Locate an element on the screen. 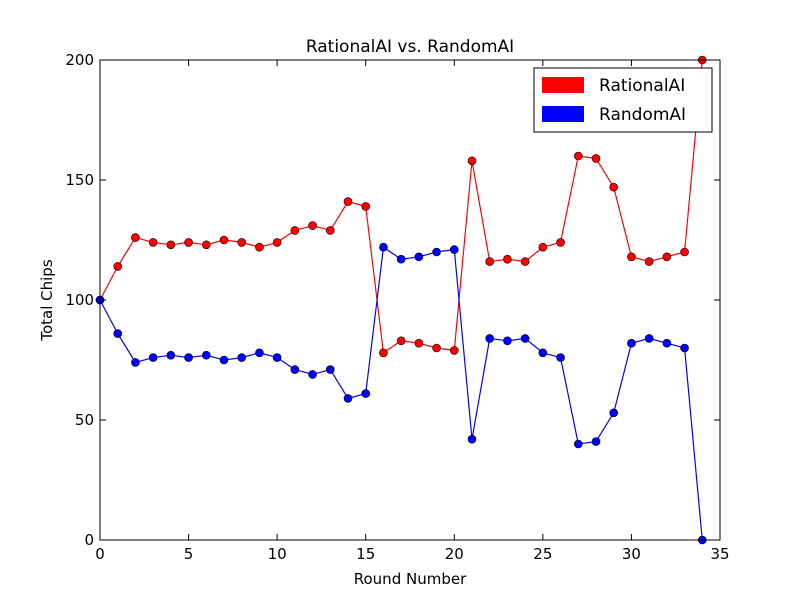 The image size is (800, 600). y-axis-label: Total Chips is located at coordinates (47, 300).